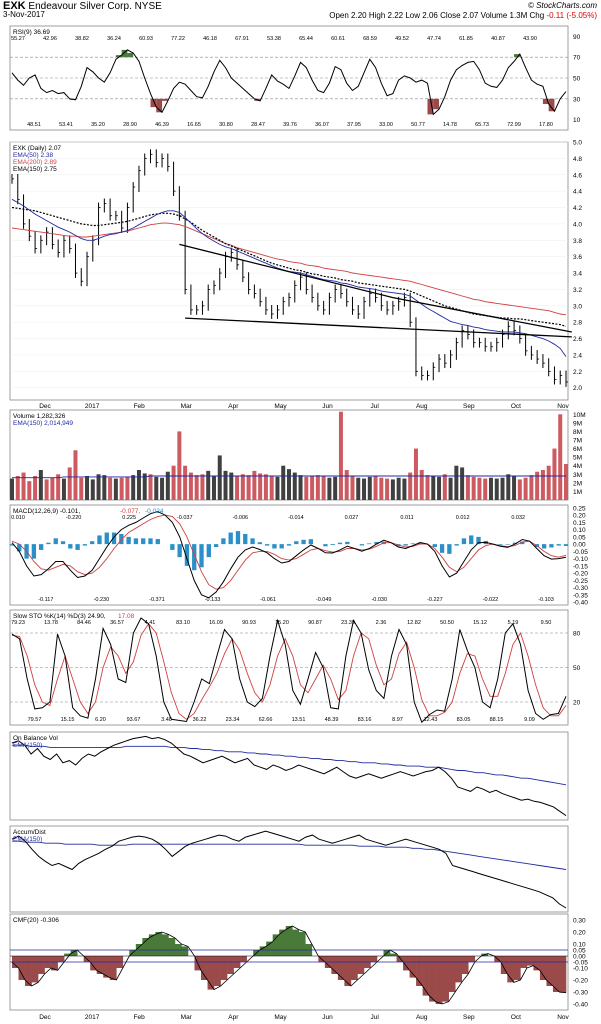  I want to click on rsi-value-label: 36.07, so click(322, 125).